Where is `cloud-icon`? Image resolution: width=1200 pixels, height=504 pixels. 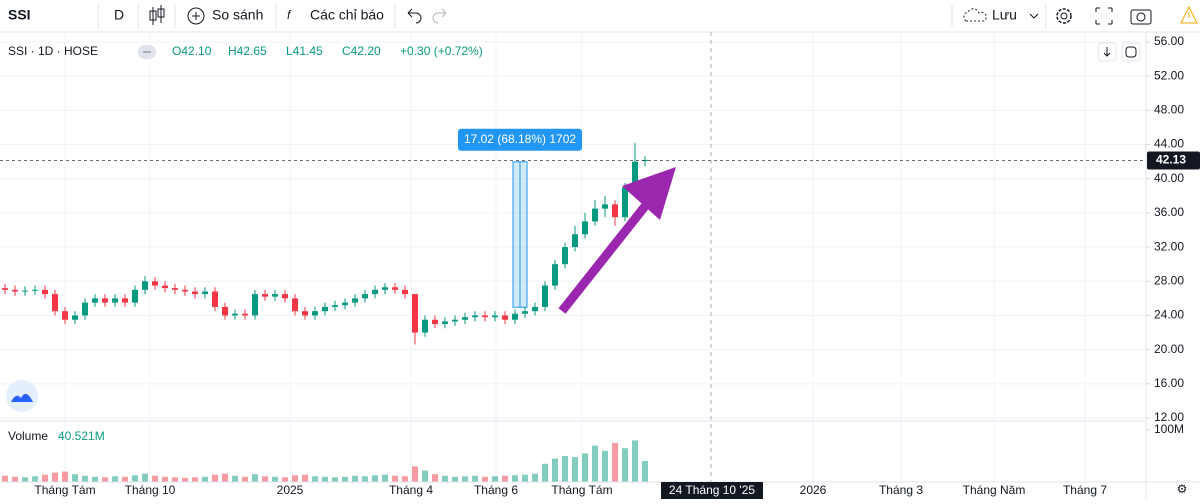 cloud-icon is located at coordinates (975, 15).